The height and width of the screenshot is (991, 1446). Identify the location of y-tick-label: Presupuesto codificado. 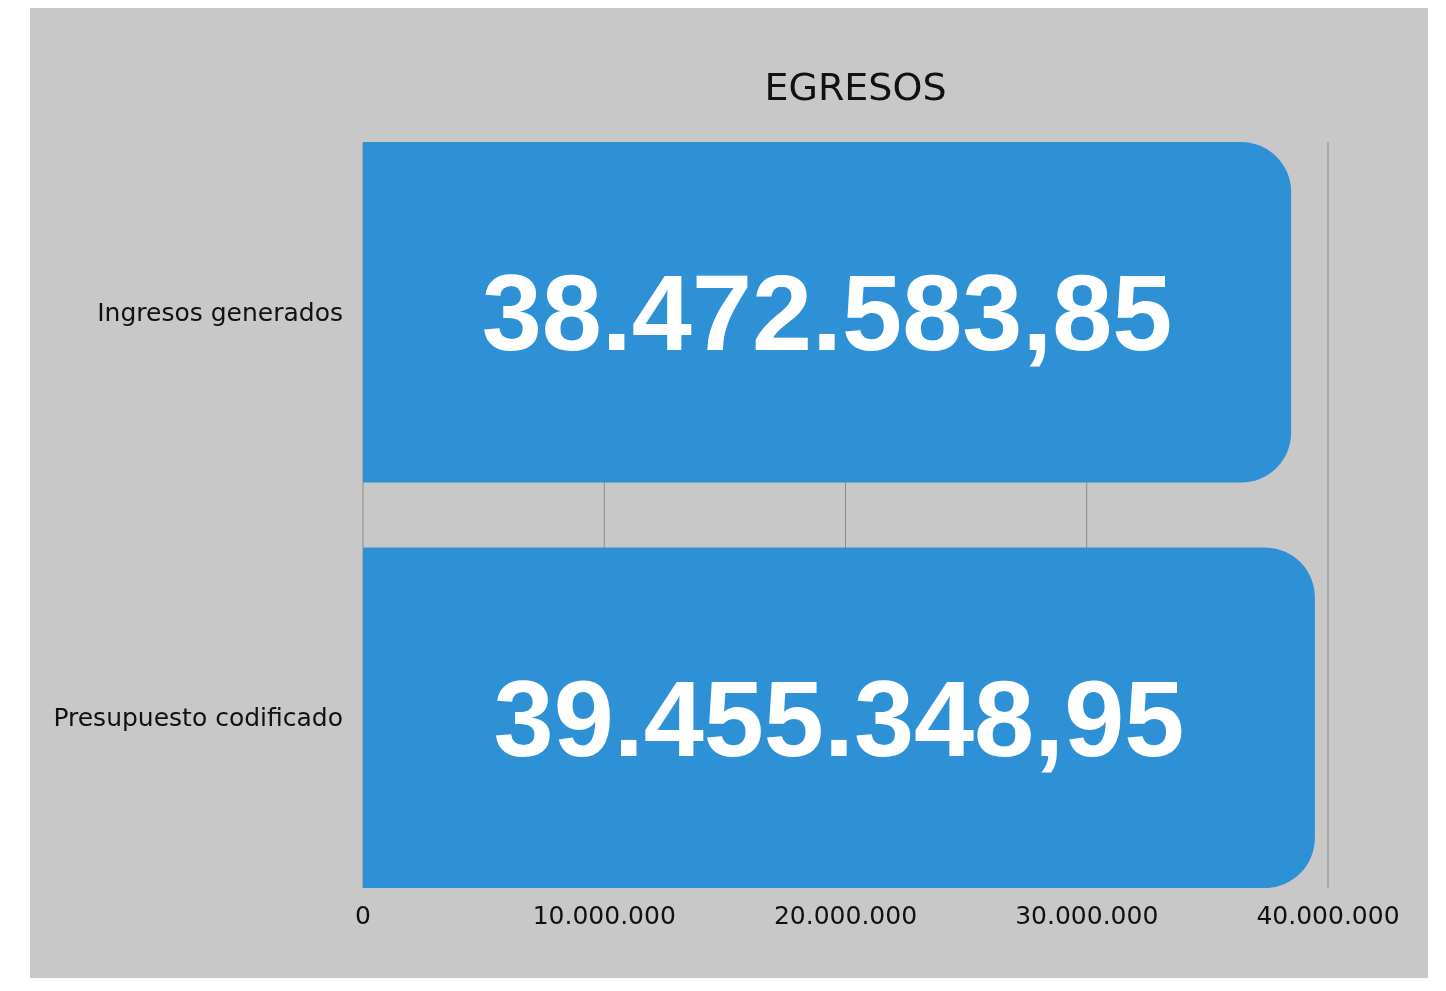
(198, 718).